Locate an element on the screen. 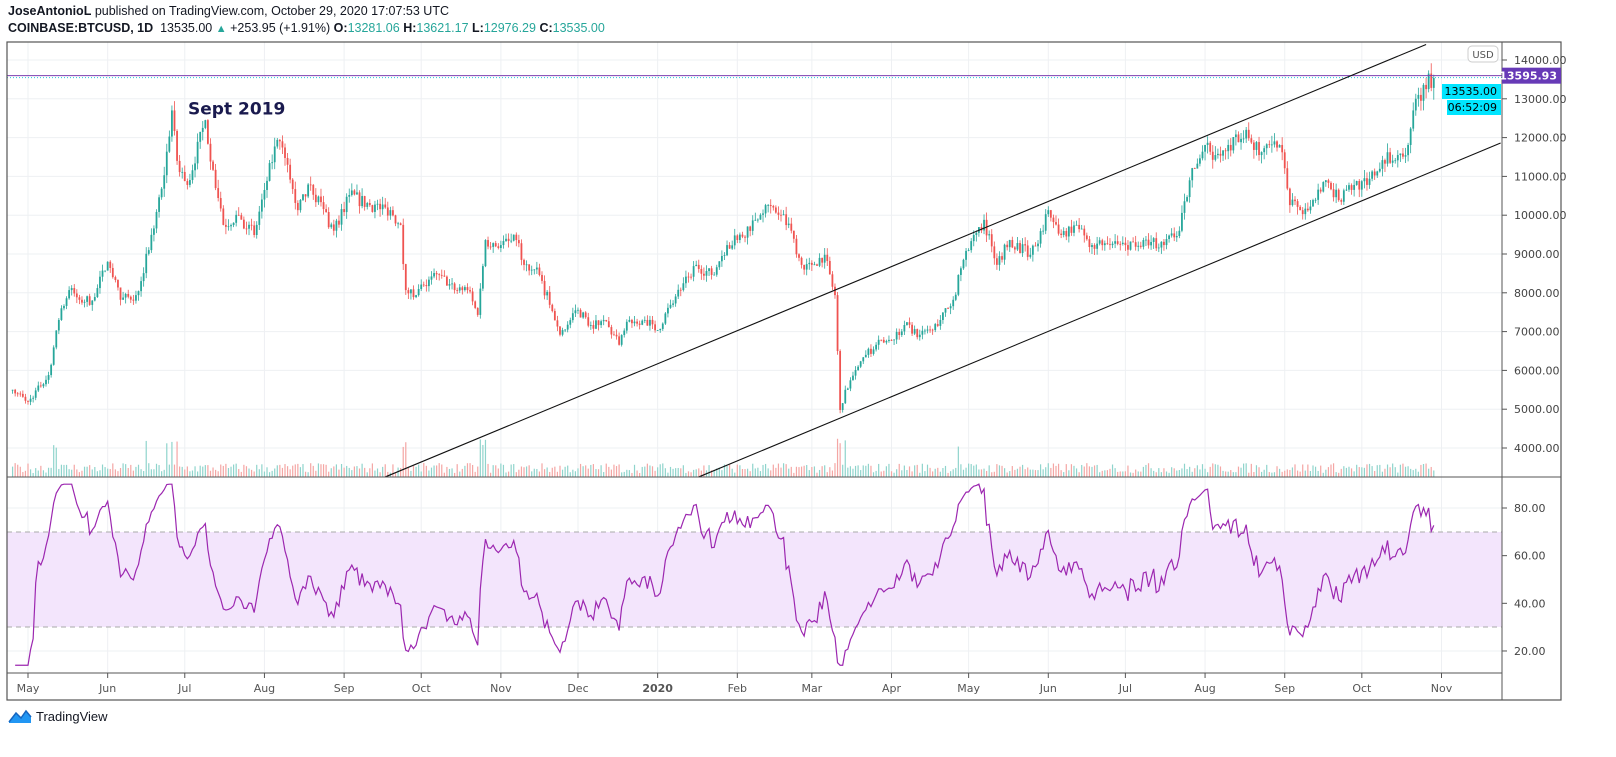  last-price: 13535.00 is located at coordinates (186, 28).